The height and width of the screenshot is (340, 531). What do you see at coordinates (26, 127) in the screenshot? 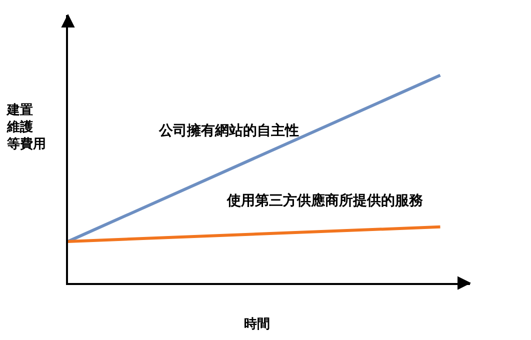
I see `y-axis-title: 建置維護等費用` at bounding box center [26, 127].